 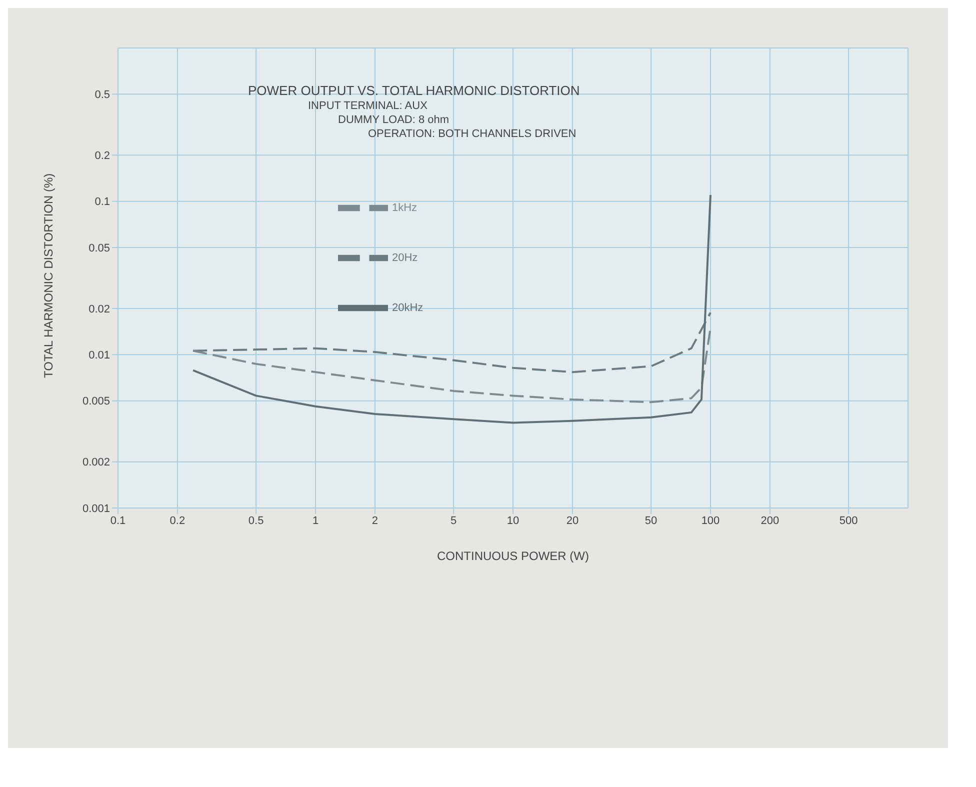 What do you see at coordinates (368, 106) in the screenshot?
I see `annotation: INPUT TERMINAL: AUX` at bounding box center [368, 106].